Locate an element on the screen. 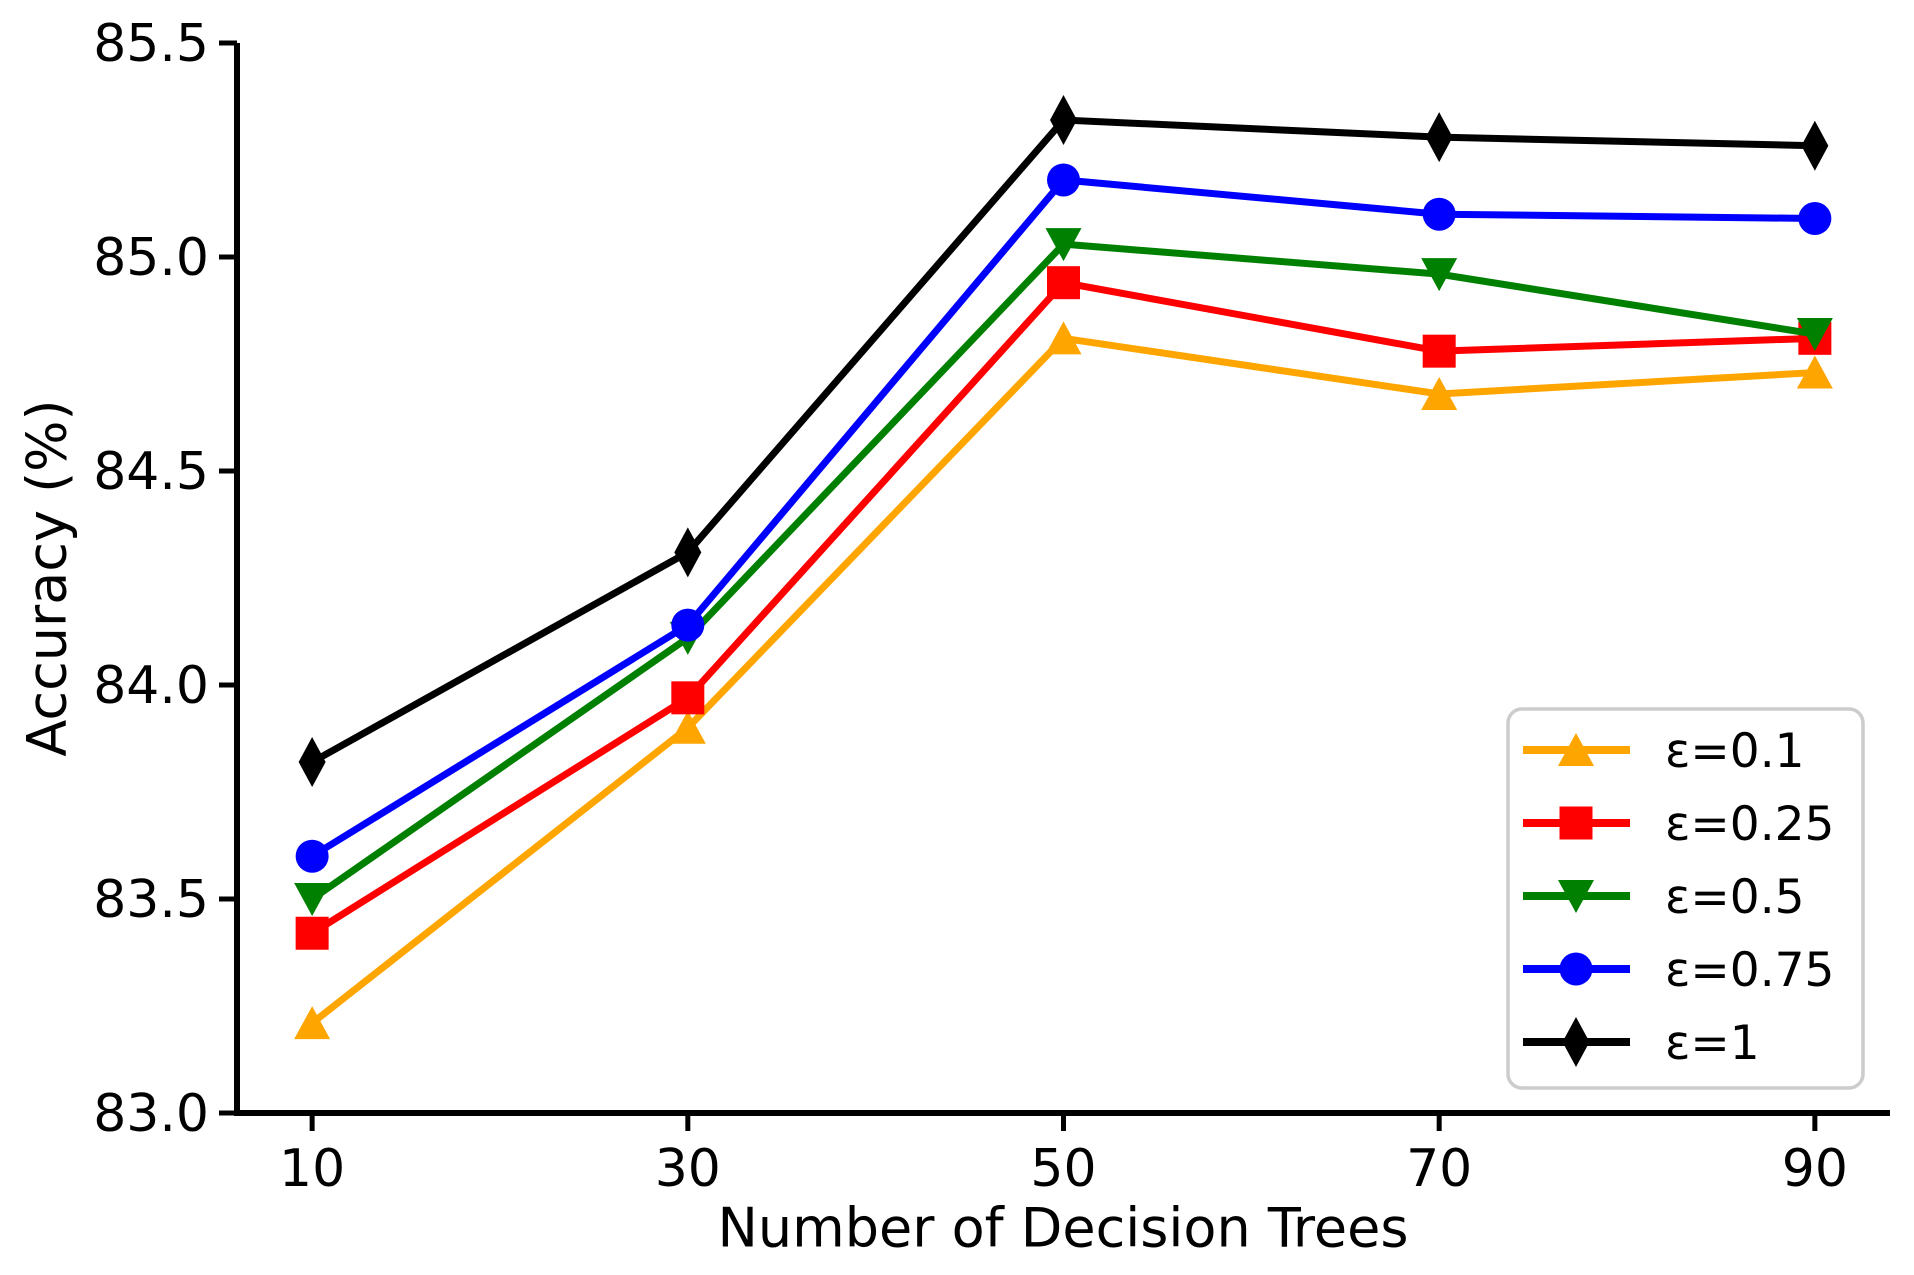 Image resolution: width=1914 pixels, height=1275 pixels. y-tick-label: 85.0 is located at coordinates (151, 258).